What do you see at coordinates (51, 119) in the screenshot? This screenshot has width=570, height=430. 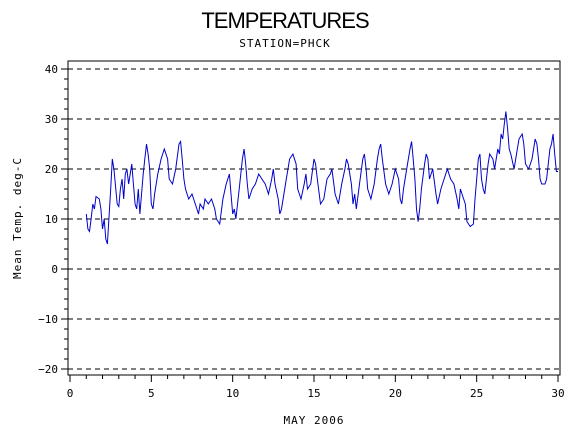 I see `y-tick-label: 30` at bounding box center [51, 119].